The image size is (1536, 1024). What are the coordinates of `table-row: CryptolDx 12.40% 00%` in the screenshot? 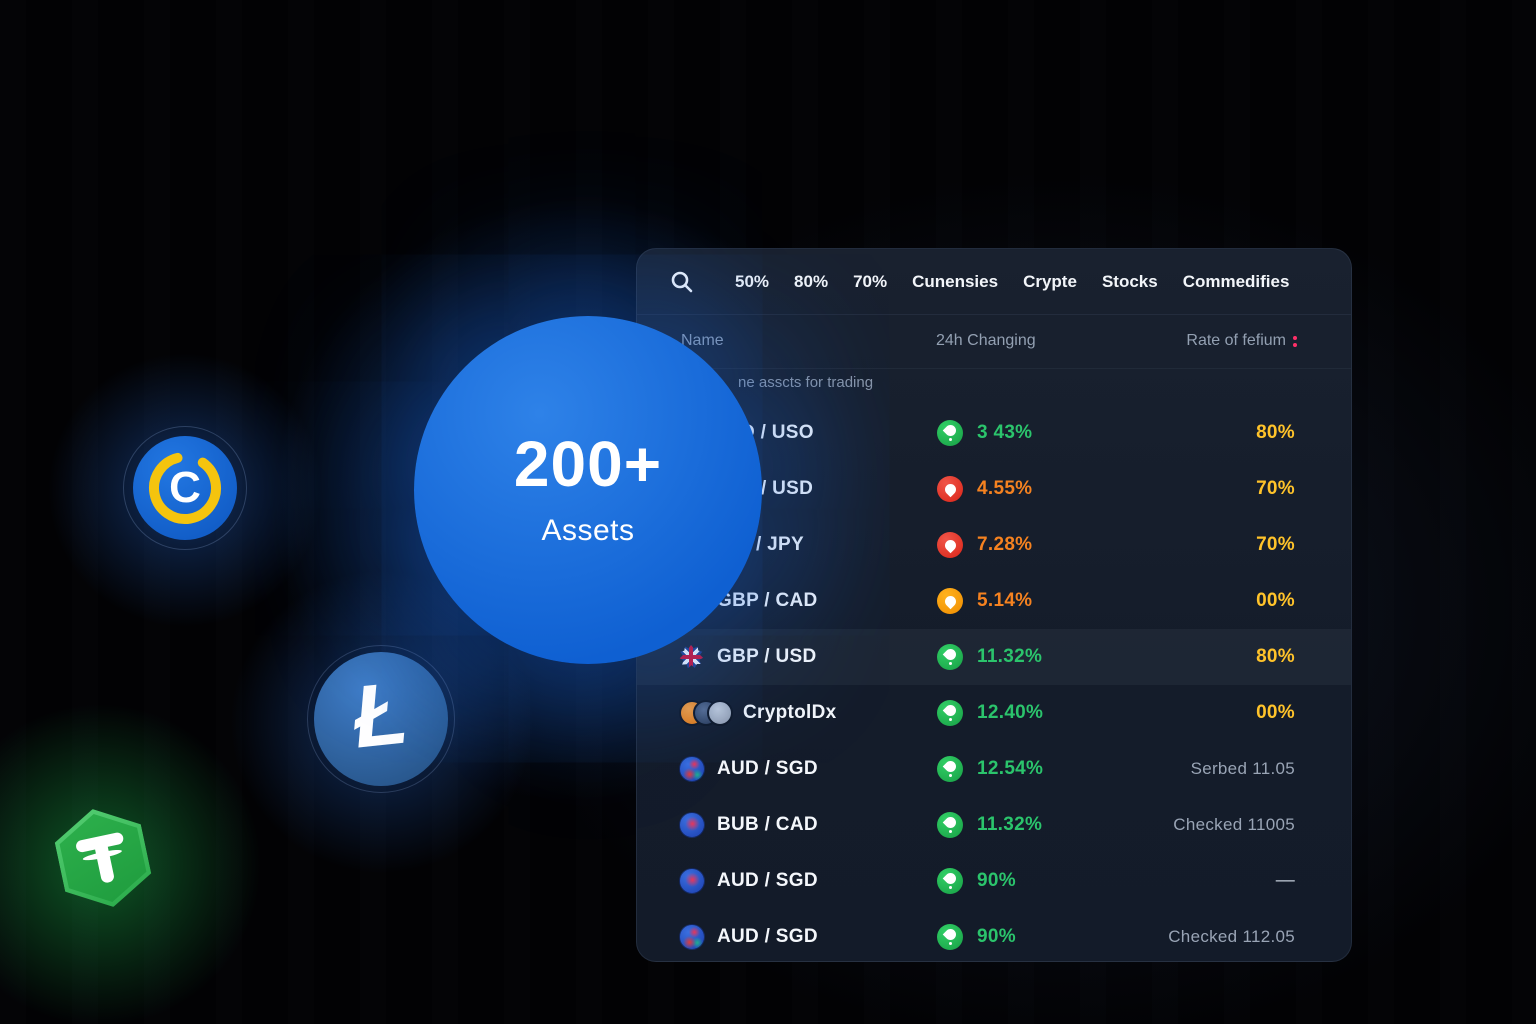 It's located at (994, 713).